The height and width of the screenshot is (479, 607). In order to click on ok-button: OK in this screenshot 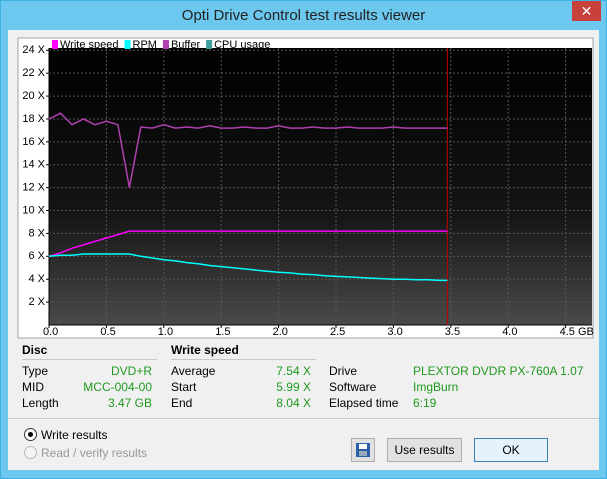, I will do `click(511, 450)`.